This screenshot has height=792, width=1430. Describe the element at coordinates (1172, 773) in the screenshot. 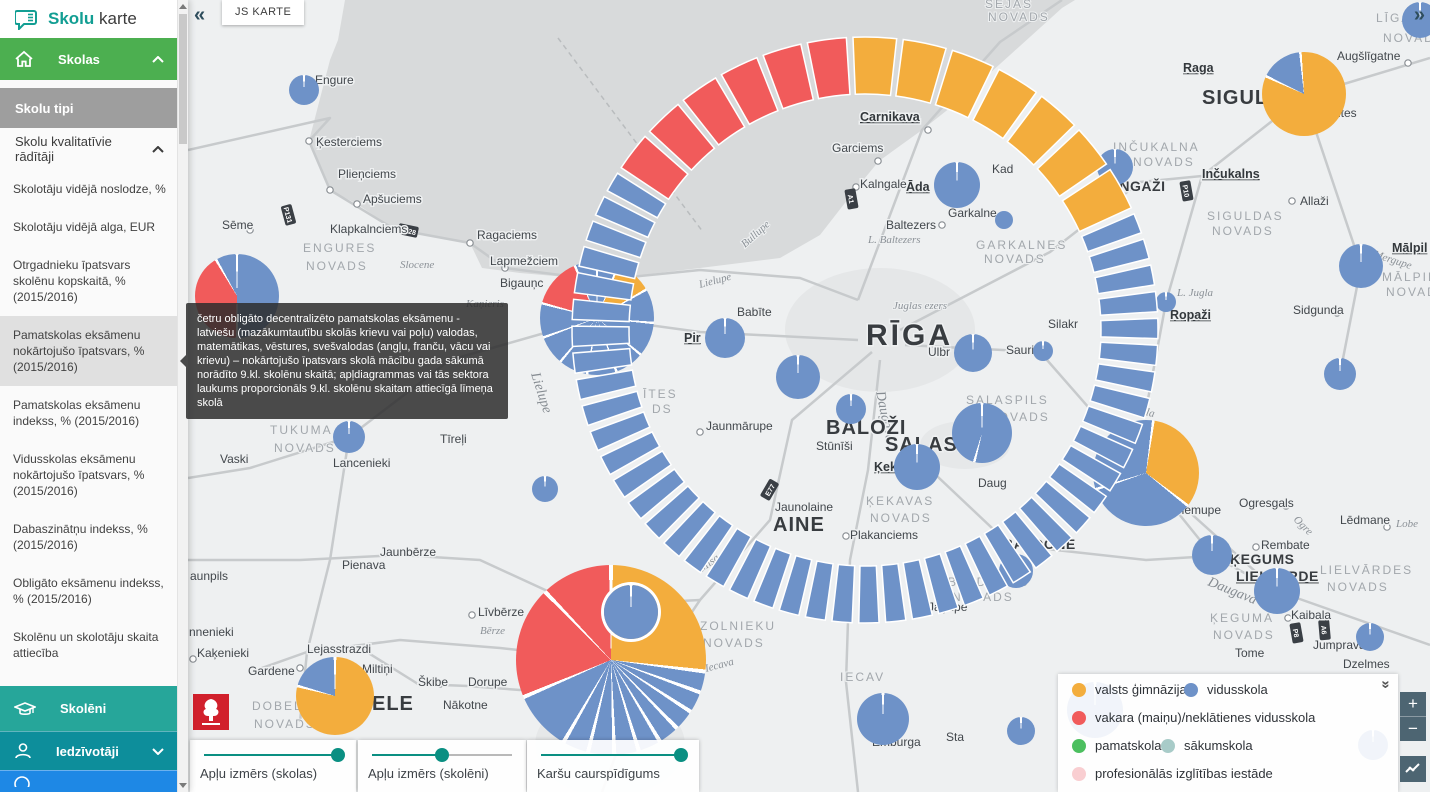

I see `legend-item-5: profesionālās izglītības iestāde` at that location.